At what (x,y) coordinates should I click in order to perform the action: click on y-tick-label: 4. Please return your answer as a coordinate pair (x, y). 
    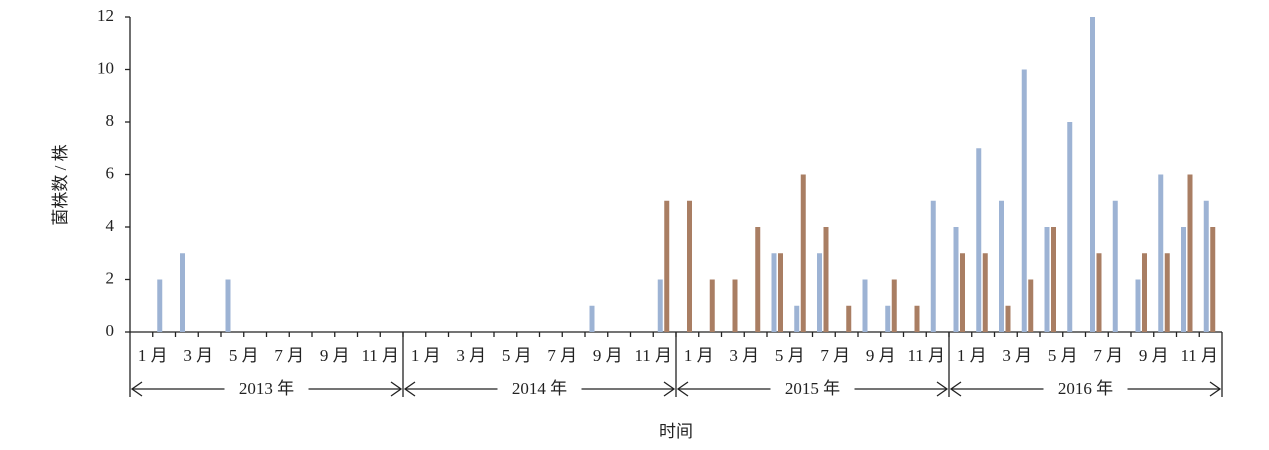
    Looking at the image, I should click on (110, 225).